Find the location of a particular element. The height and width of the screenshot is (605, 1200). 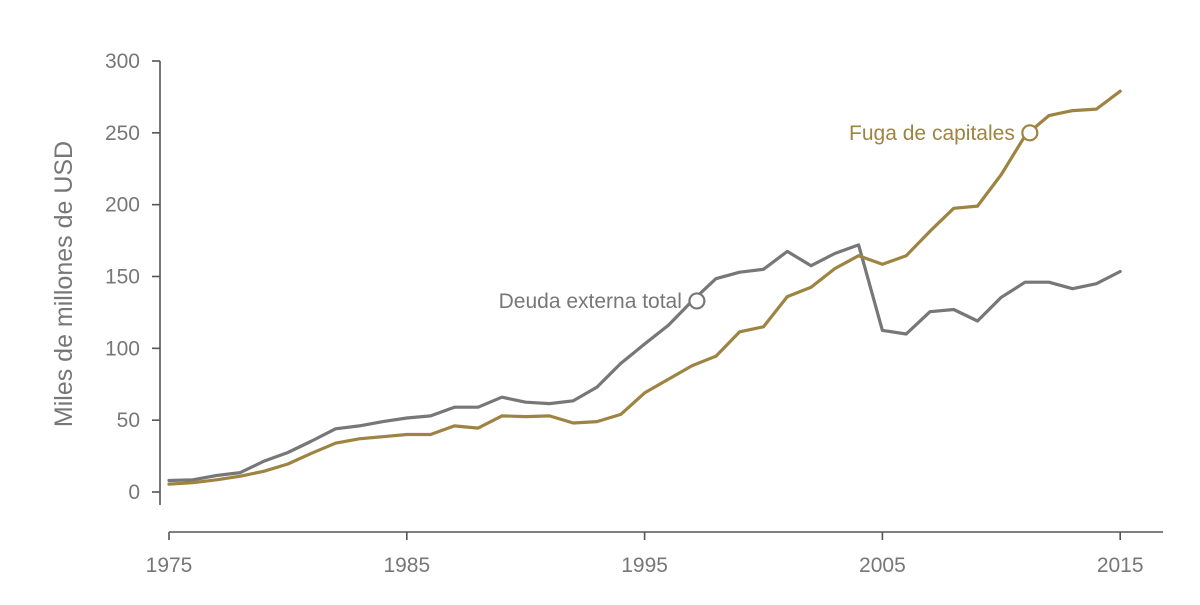

y-axis-title: Miles de millones de USD is located at coordinates (64, 284).